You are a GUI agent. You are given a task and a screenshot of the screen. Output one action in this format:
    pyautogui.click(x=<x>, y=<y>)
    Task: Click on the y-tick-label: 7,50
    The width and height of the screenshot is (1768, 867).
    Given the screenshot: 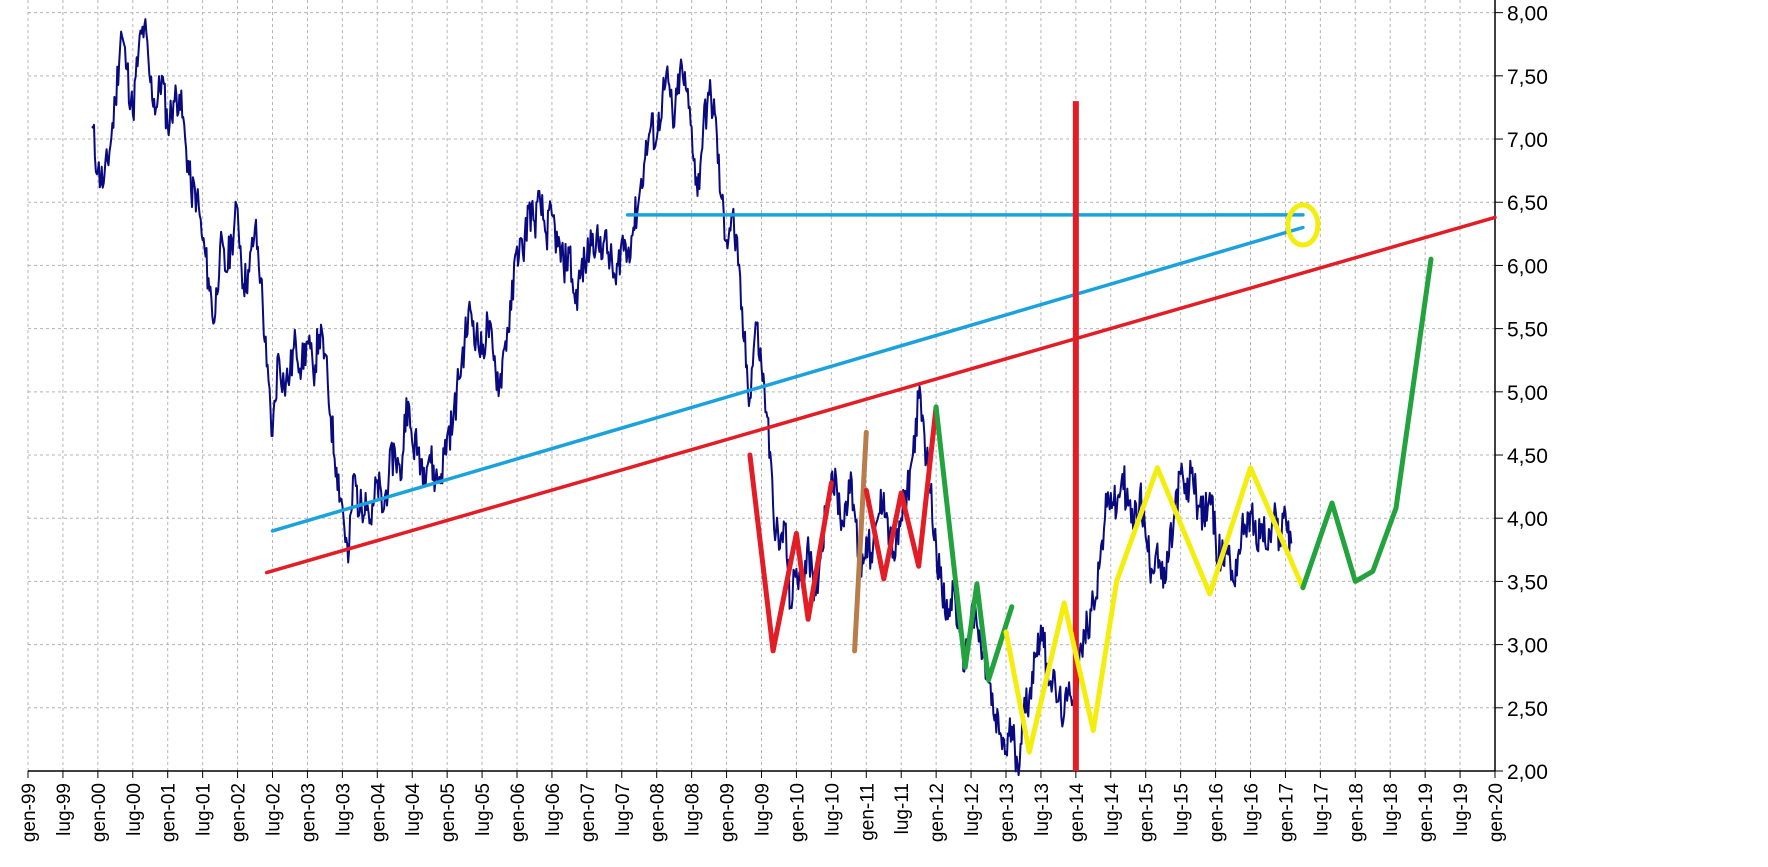 What is the action you would take?
    pyautogui.click(x=1527, y=77)
    